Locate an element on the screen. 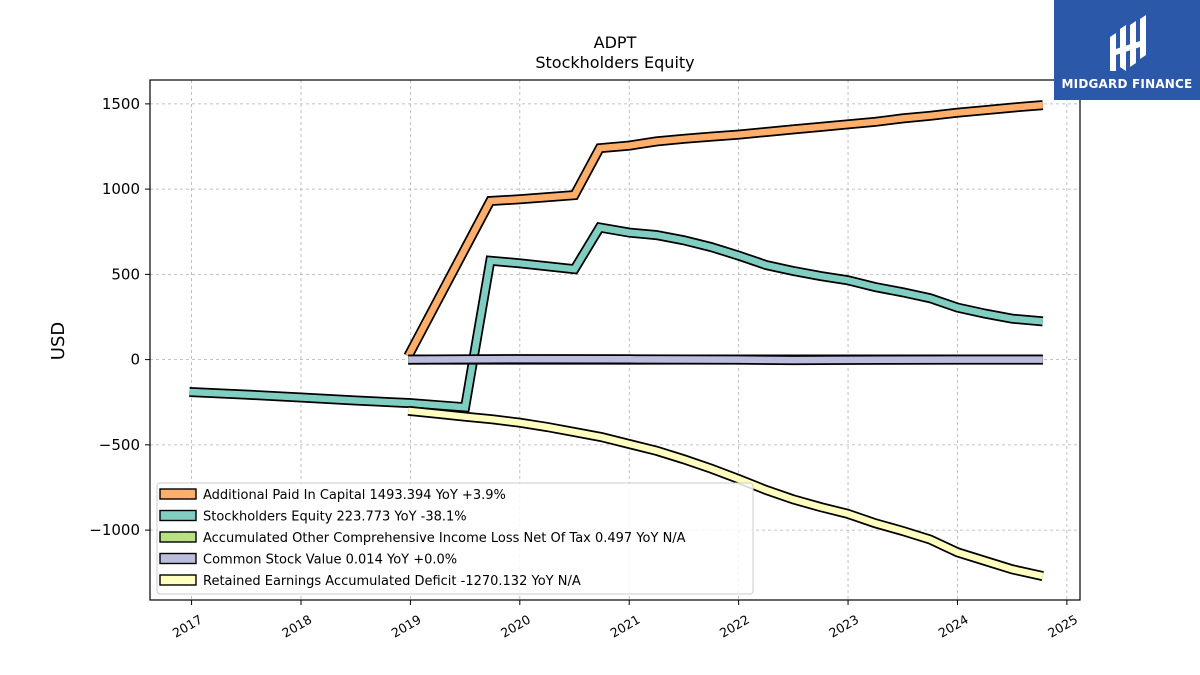 This screenshot has width=1200, height=675. y-tick-label: 1000 is located at coordinates (121, 189).